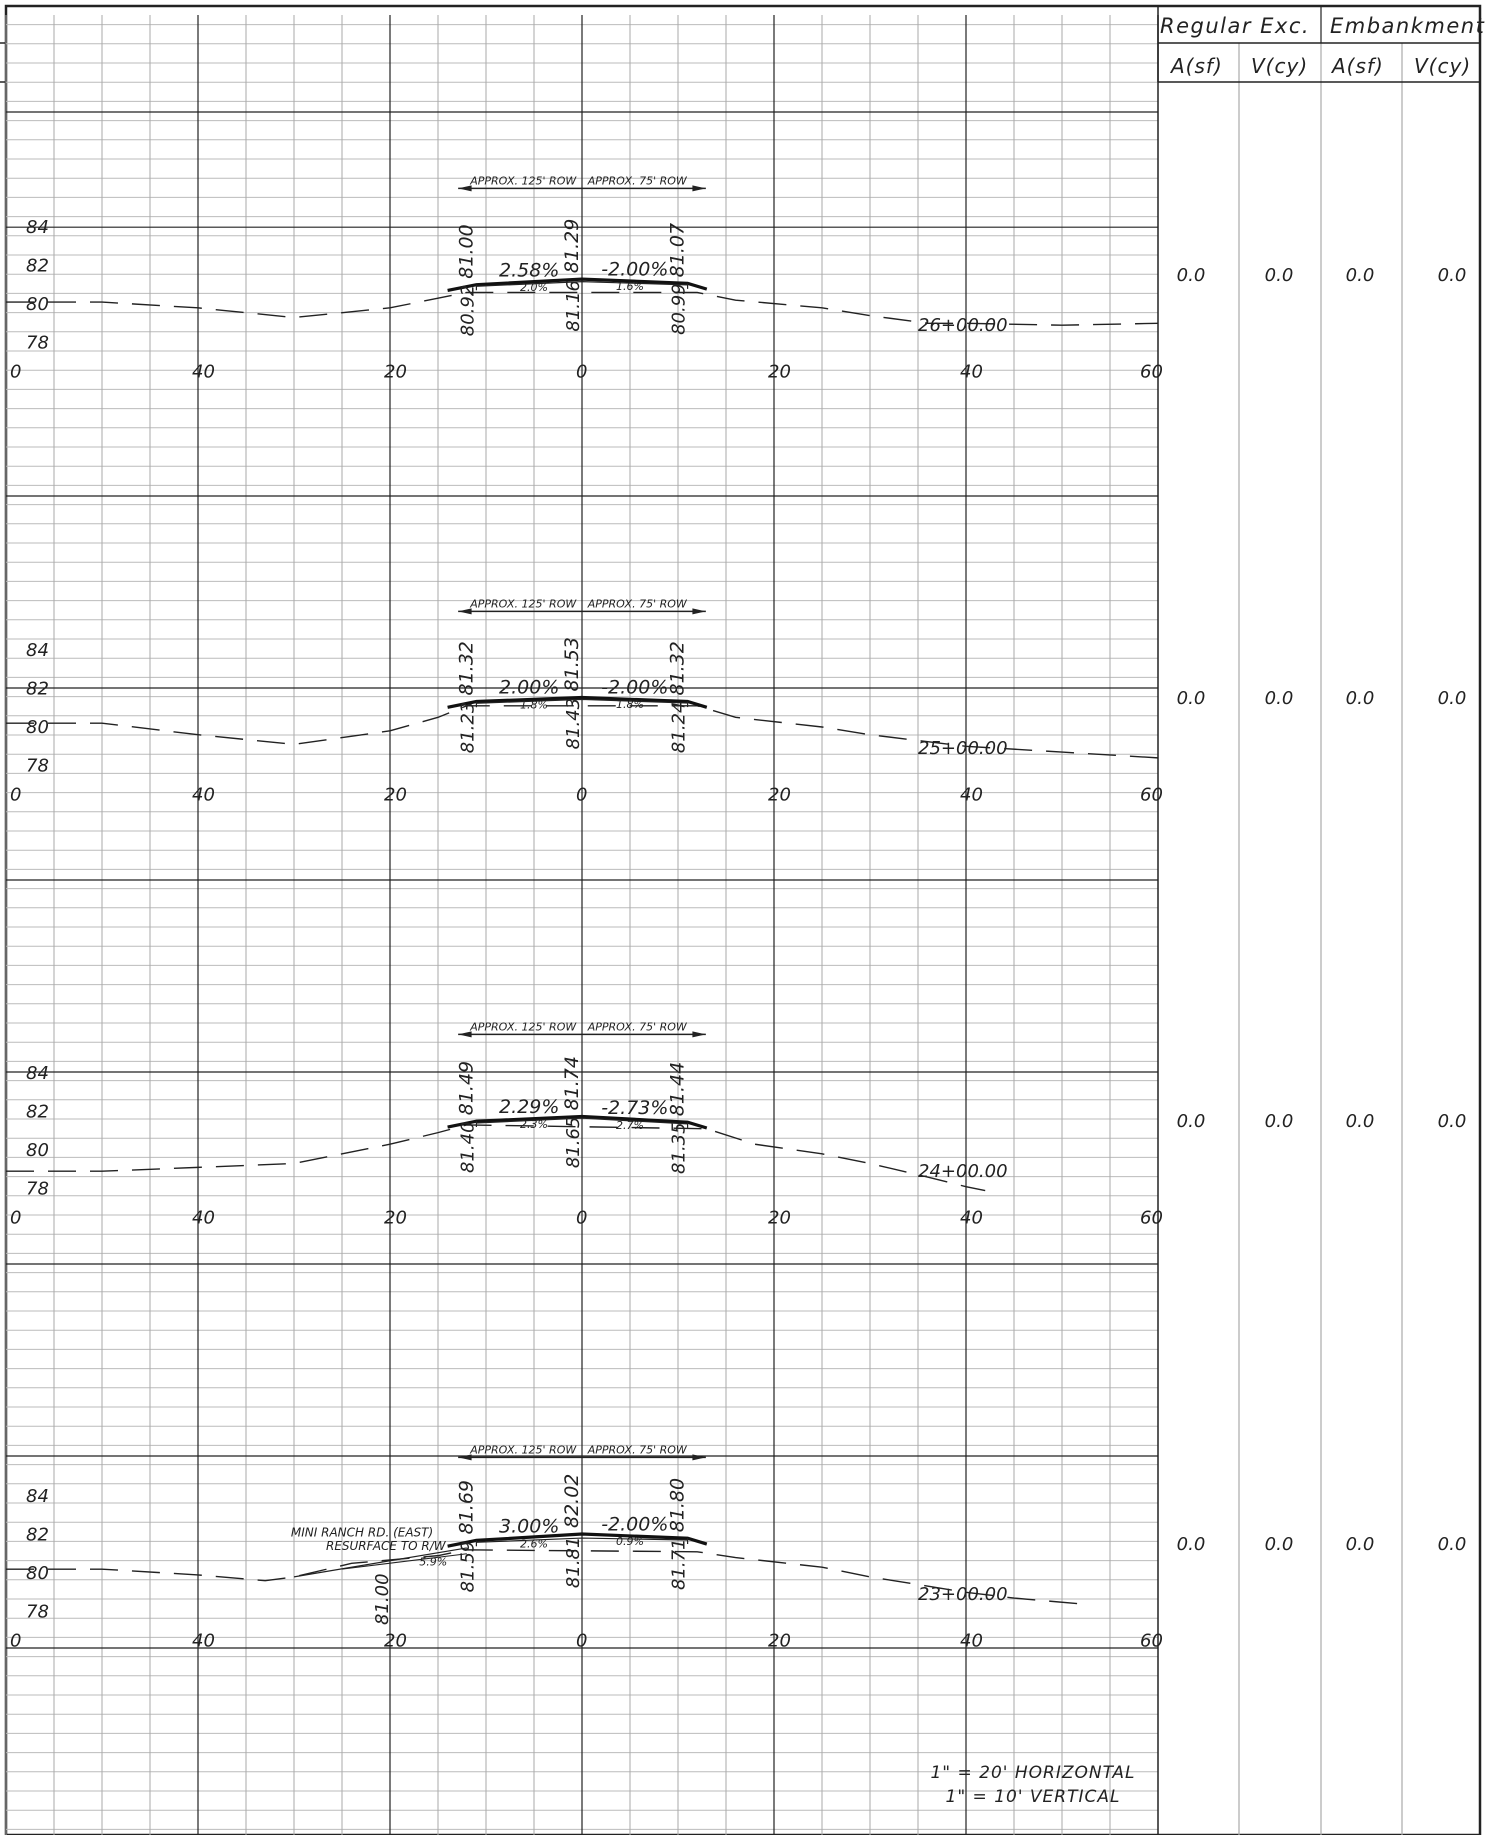 The height and width of the screenshot is (1835, 1486). What do you see at coordinates (678, 1505) in the screenshot?
I see `top-elevation-label: 81.80` at bounding box center [678, 1505].